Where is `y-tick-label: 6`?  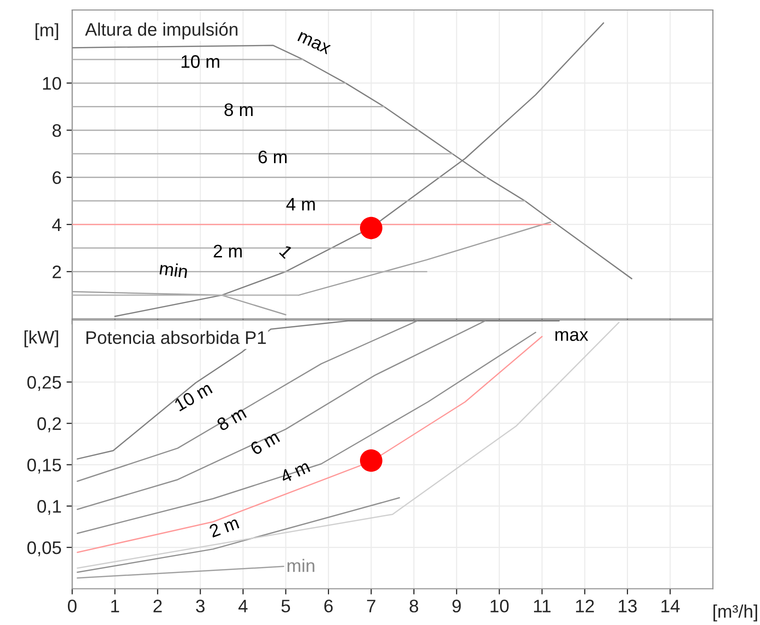 y-tick-label: 6 is located at coordinates (56, 177).